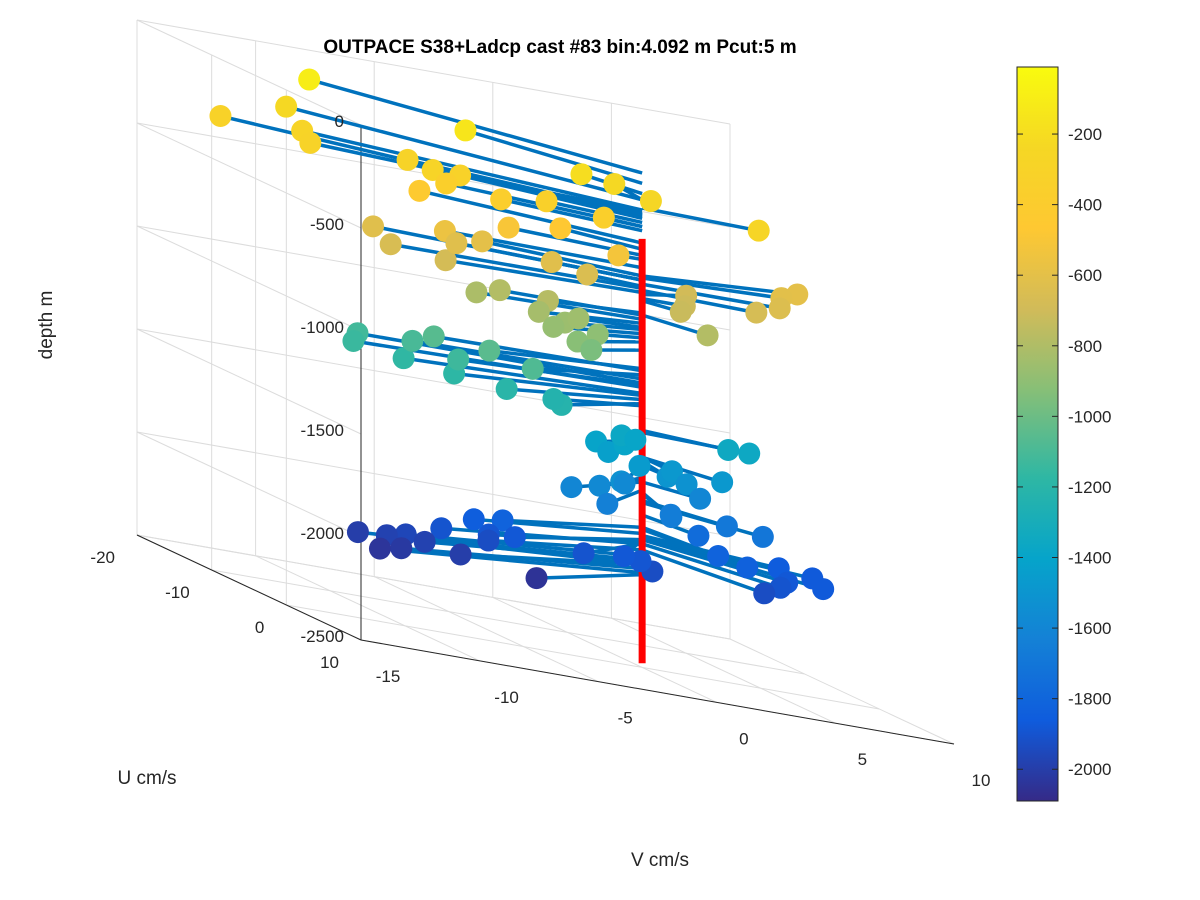 This screenshot has width=1200, height=900. I want to click on colorbar-tick-label: -1600, so click(1089, 628).